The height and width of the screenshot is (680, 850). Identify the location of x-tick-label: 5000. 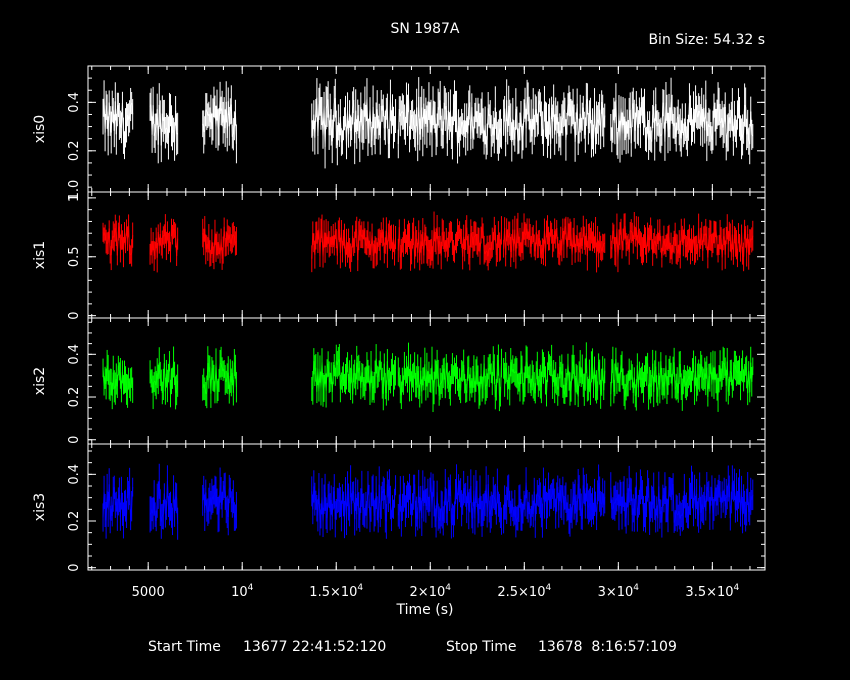
(148, 592).